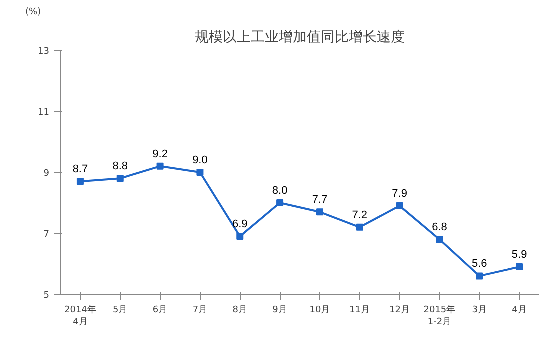  Describe the element at coordinates (440, 228) in the screenshot. I see `data-label: 6.8` at that location.